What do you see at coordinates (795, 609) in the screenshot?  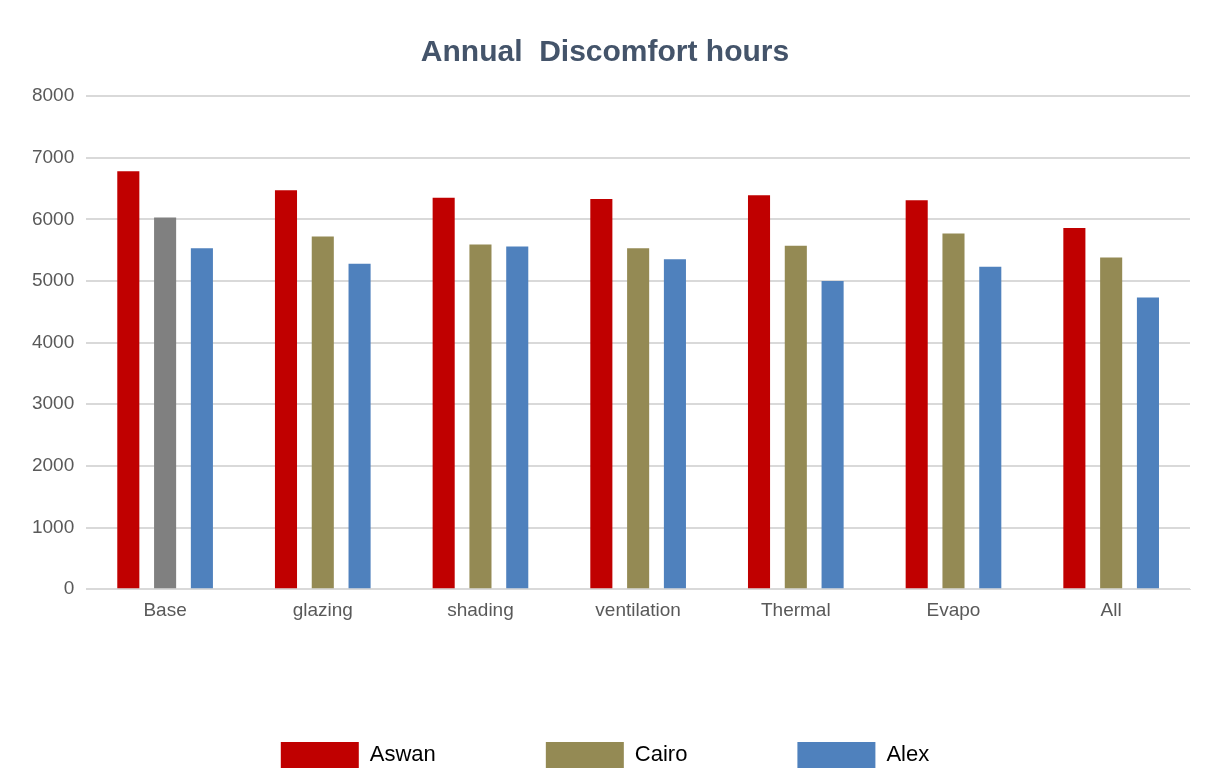 I see `x-tick-label: Thermal` at bounding box center [795, 609].